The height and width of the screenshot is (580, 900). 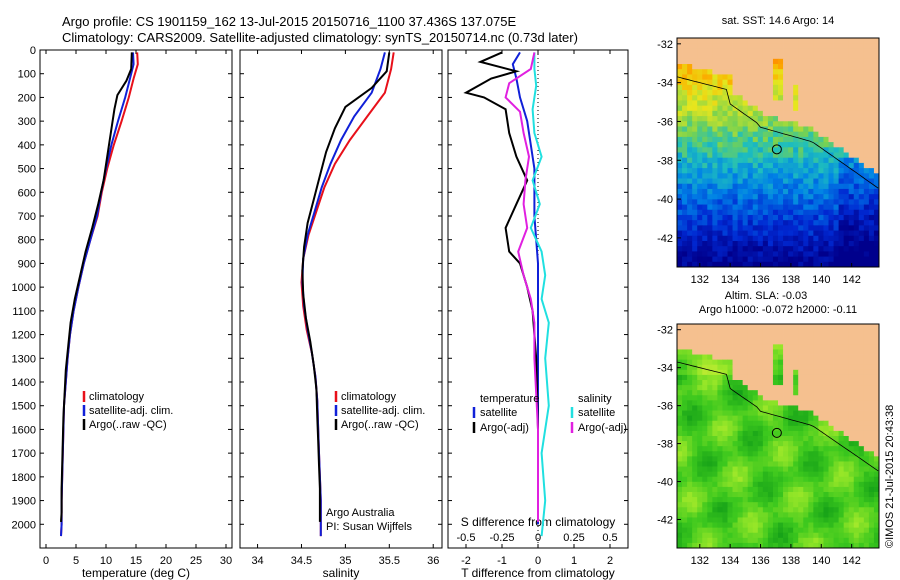 What do you see at coordinates (24, 478) in the screenshot?
I see `depth-tick-label: 1800` at bounding box center [24, 478].